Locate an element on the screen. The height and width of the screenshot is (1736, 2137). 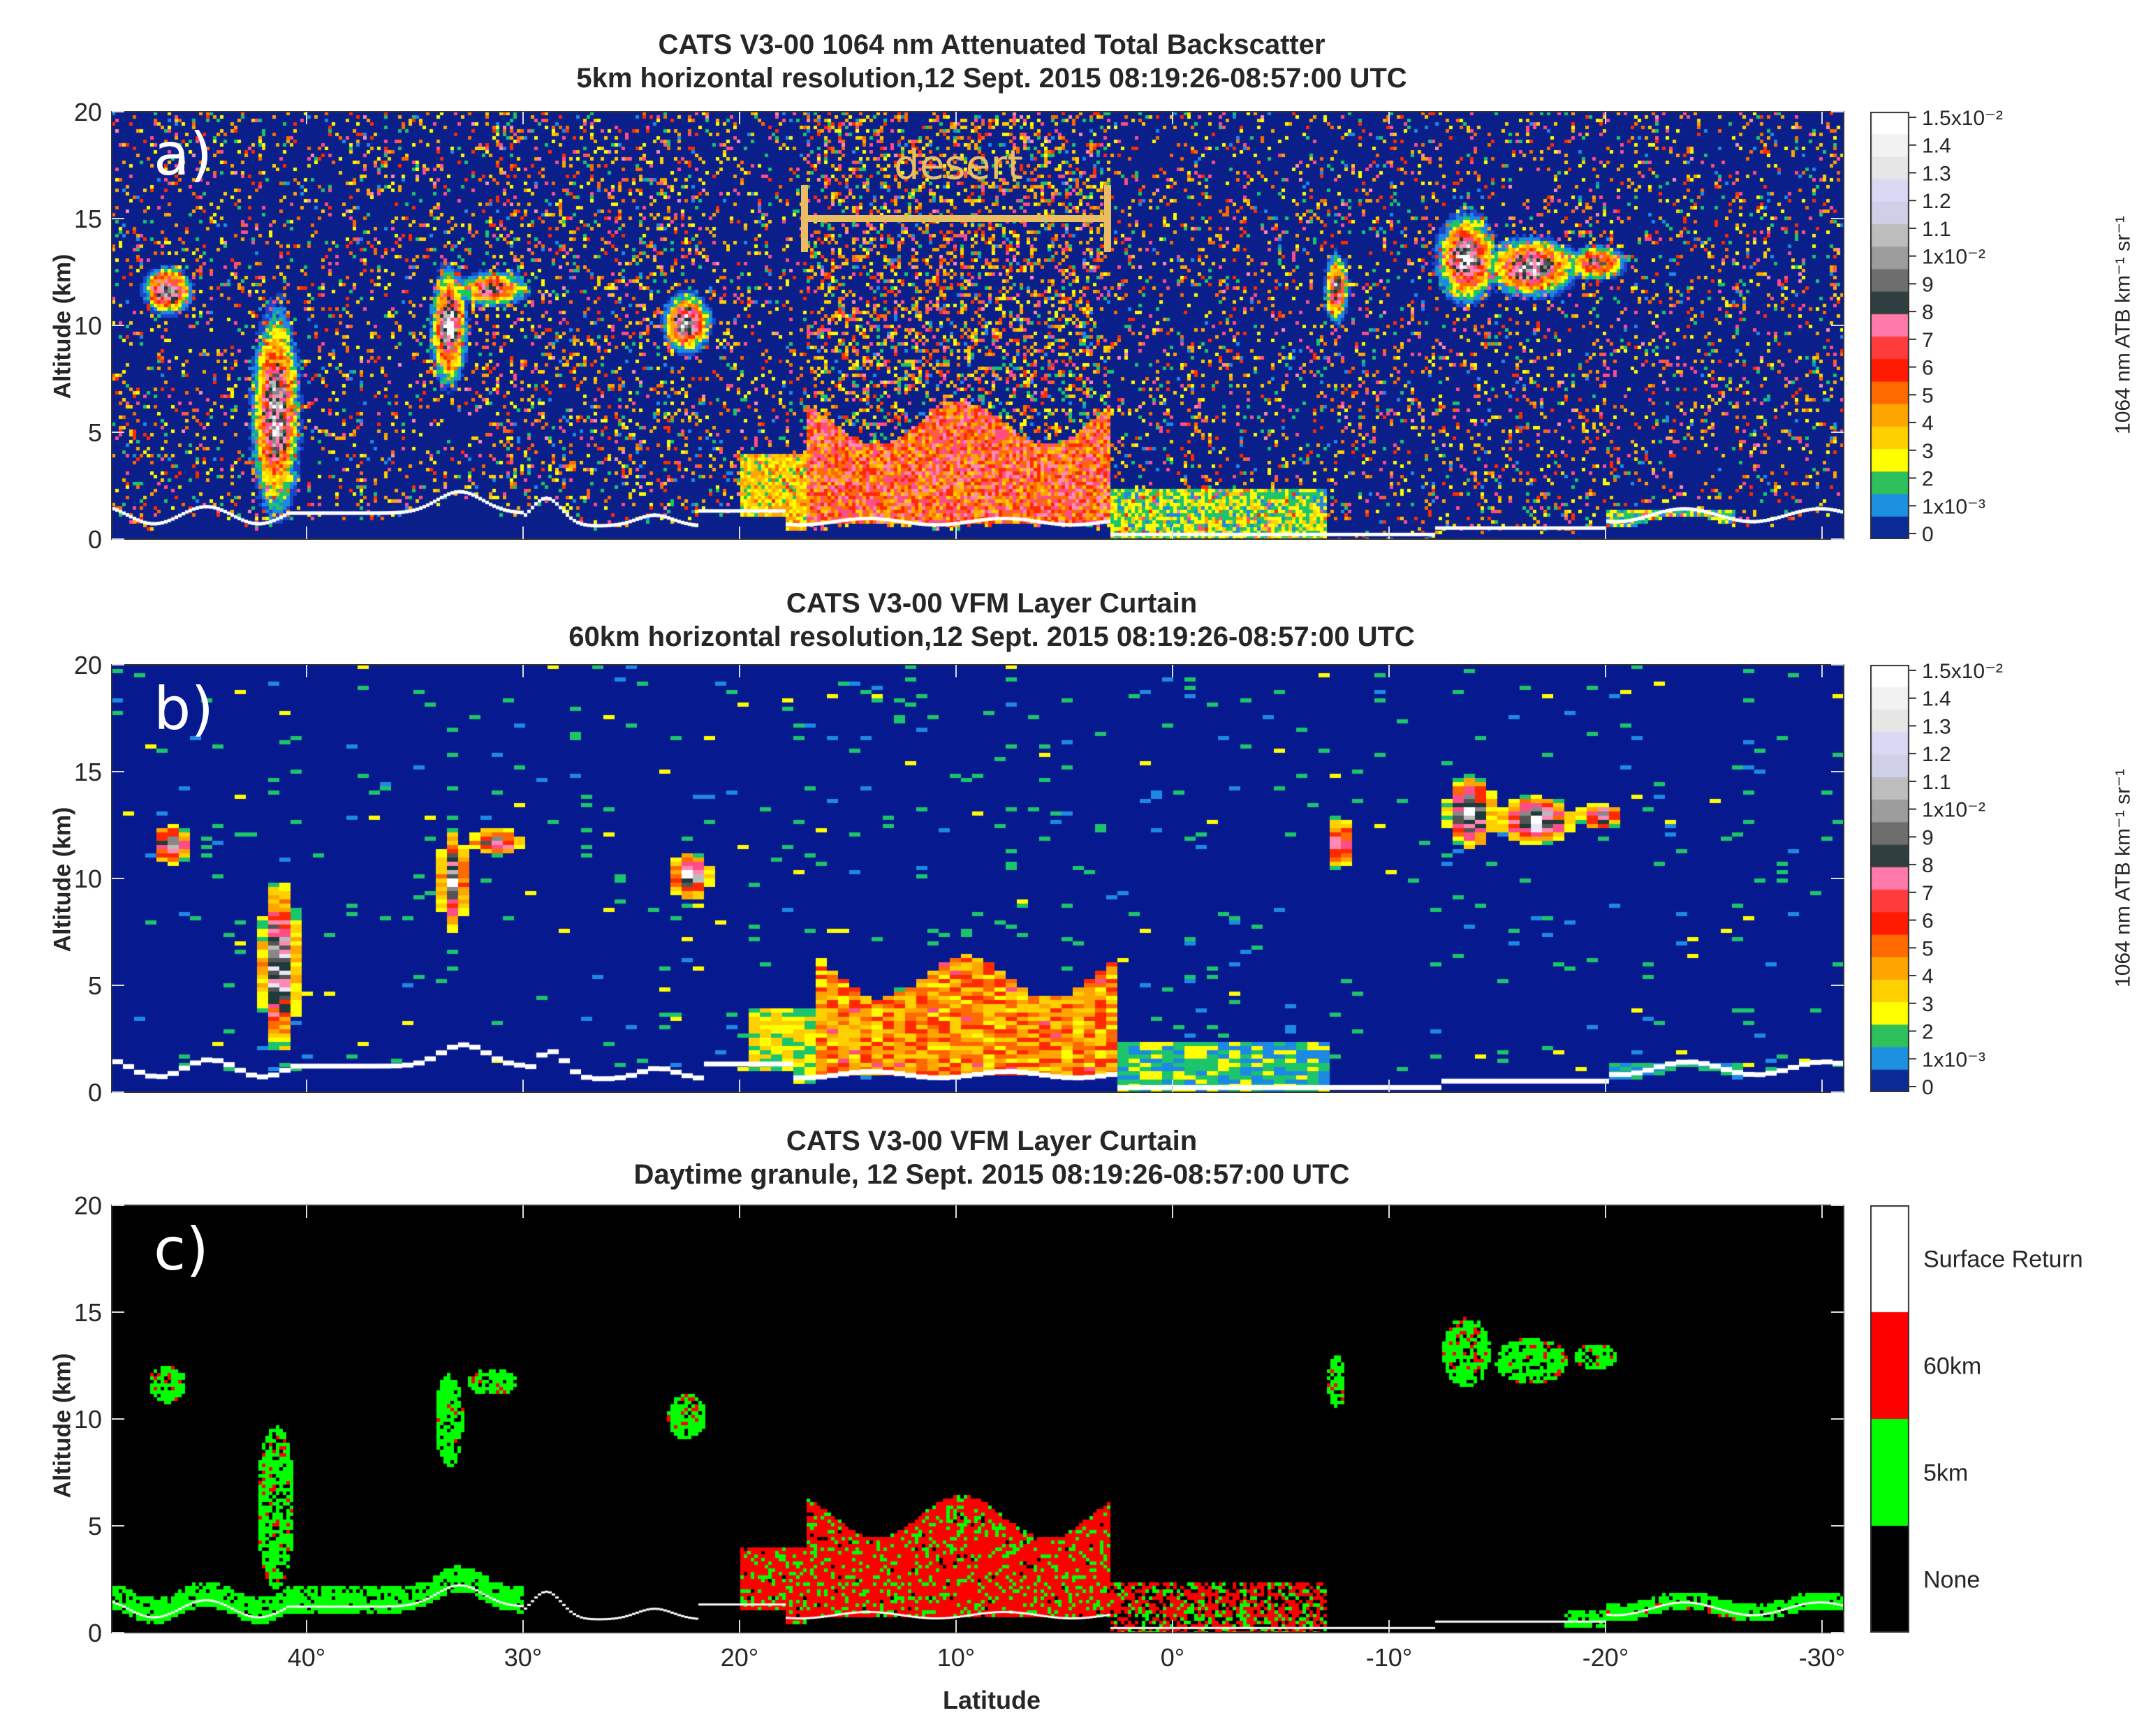
panel-c-xtick-label: -30° is located at coordinates (1822, 1657).